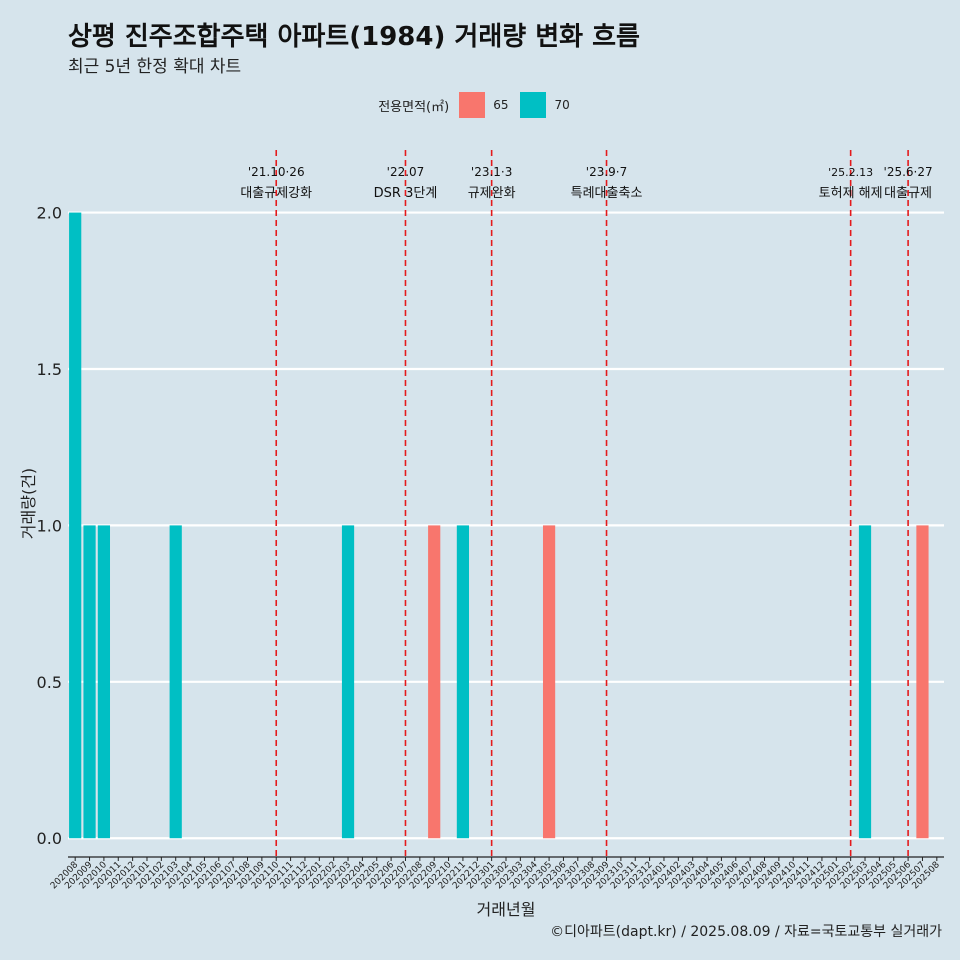  I want to click on legend: 전용면적(㎡) 65 70, so click(480, 105).